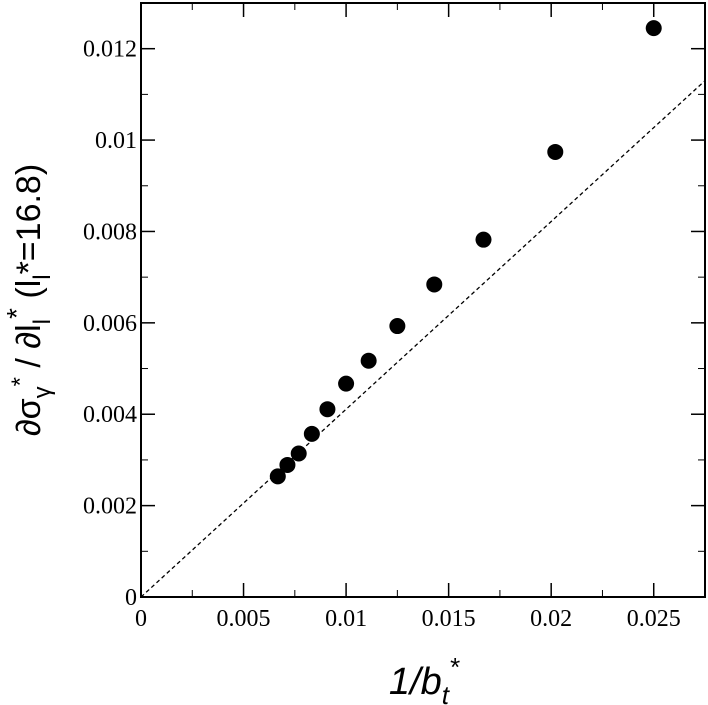 The image size is (708, 705). Describe the element at coordinates (29, 219) in the screenshot. I see `y-axis-title-part4: *=16.8)` at that location.